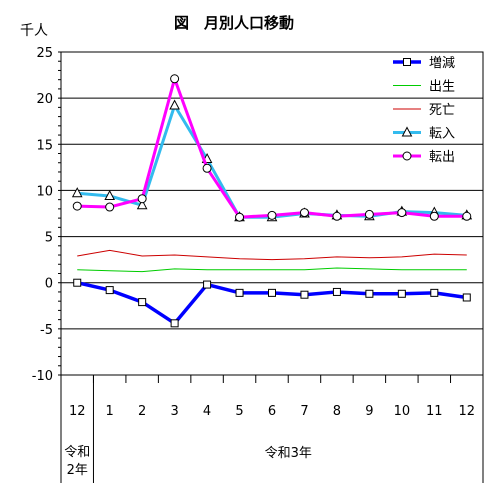 The image size is (489, 496). Describe the element at coordinates (44, 53) in the screenshot. I see `y-tick-label: 25` at that location.